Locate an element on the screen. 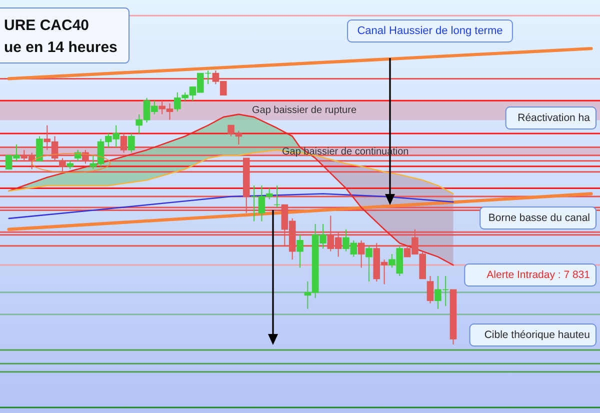 The height and width of the screenshot is (413, 600). annotation: Borne basse du canal is located at coordinates (539, 218).